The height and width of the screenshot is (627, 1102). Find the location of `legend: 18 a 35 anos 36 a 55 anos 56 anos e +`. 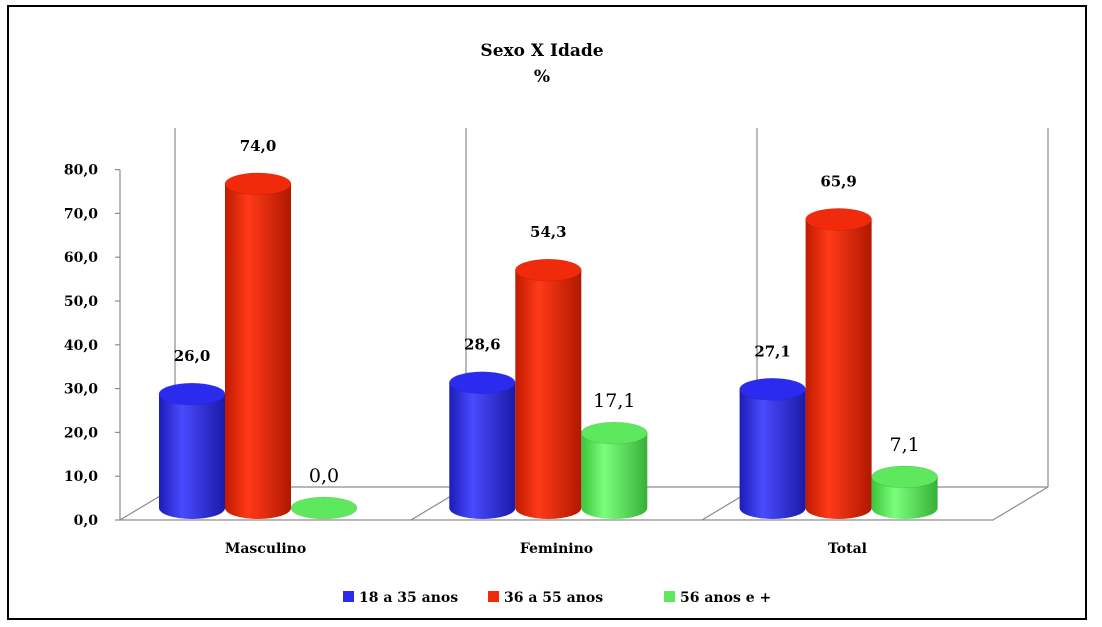

legend: 18 a 35 anos 36 a 55 anos 56 anos e + is located at coordinates (557, 598).